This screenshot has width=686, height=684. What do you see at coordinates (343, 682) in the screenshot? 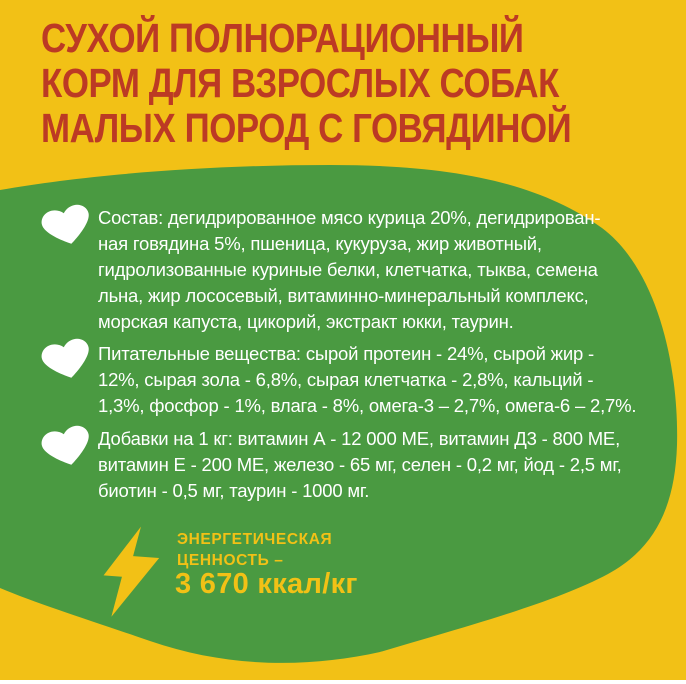
I see `bottom-white-strip` at bounding box center [343, 682].